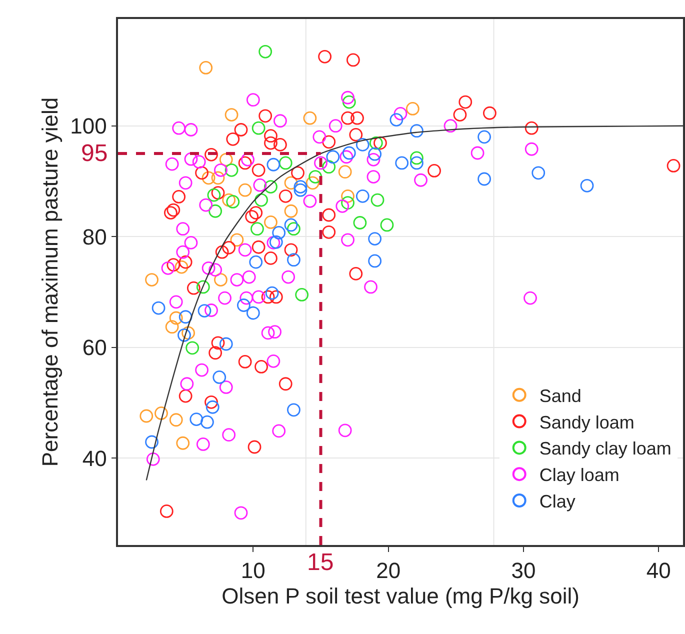  I want to click on ref-line-label: 15, so click(320, 562).